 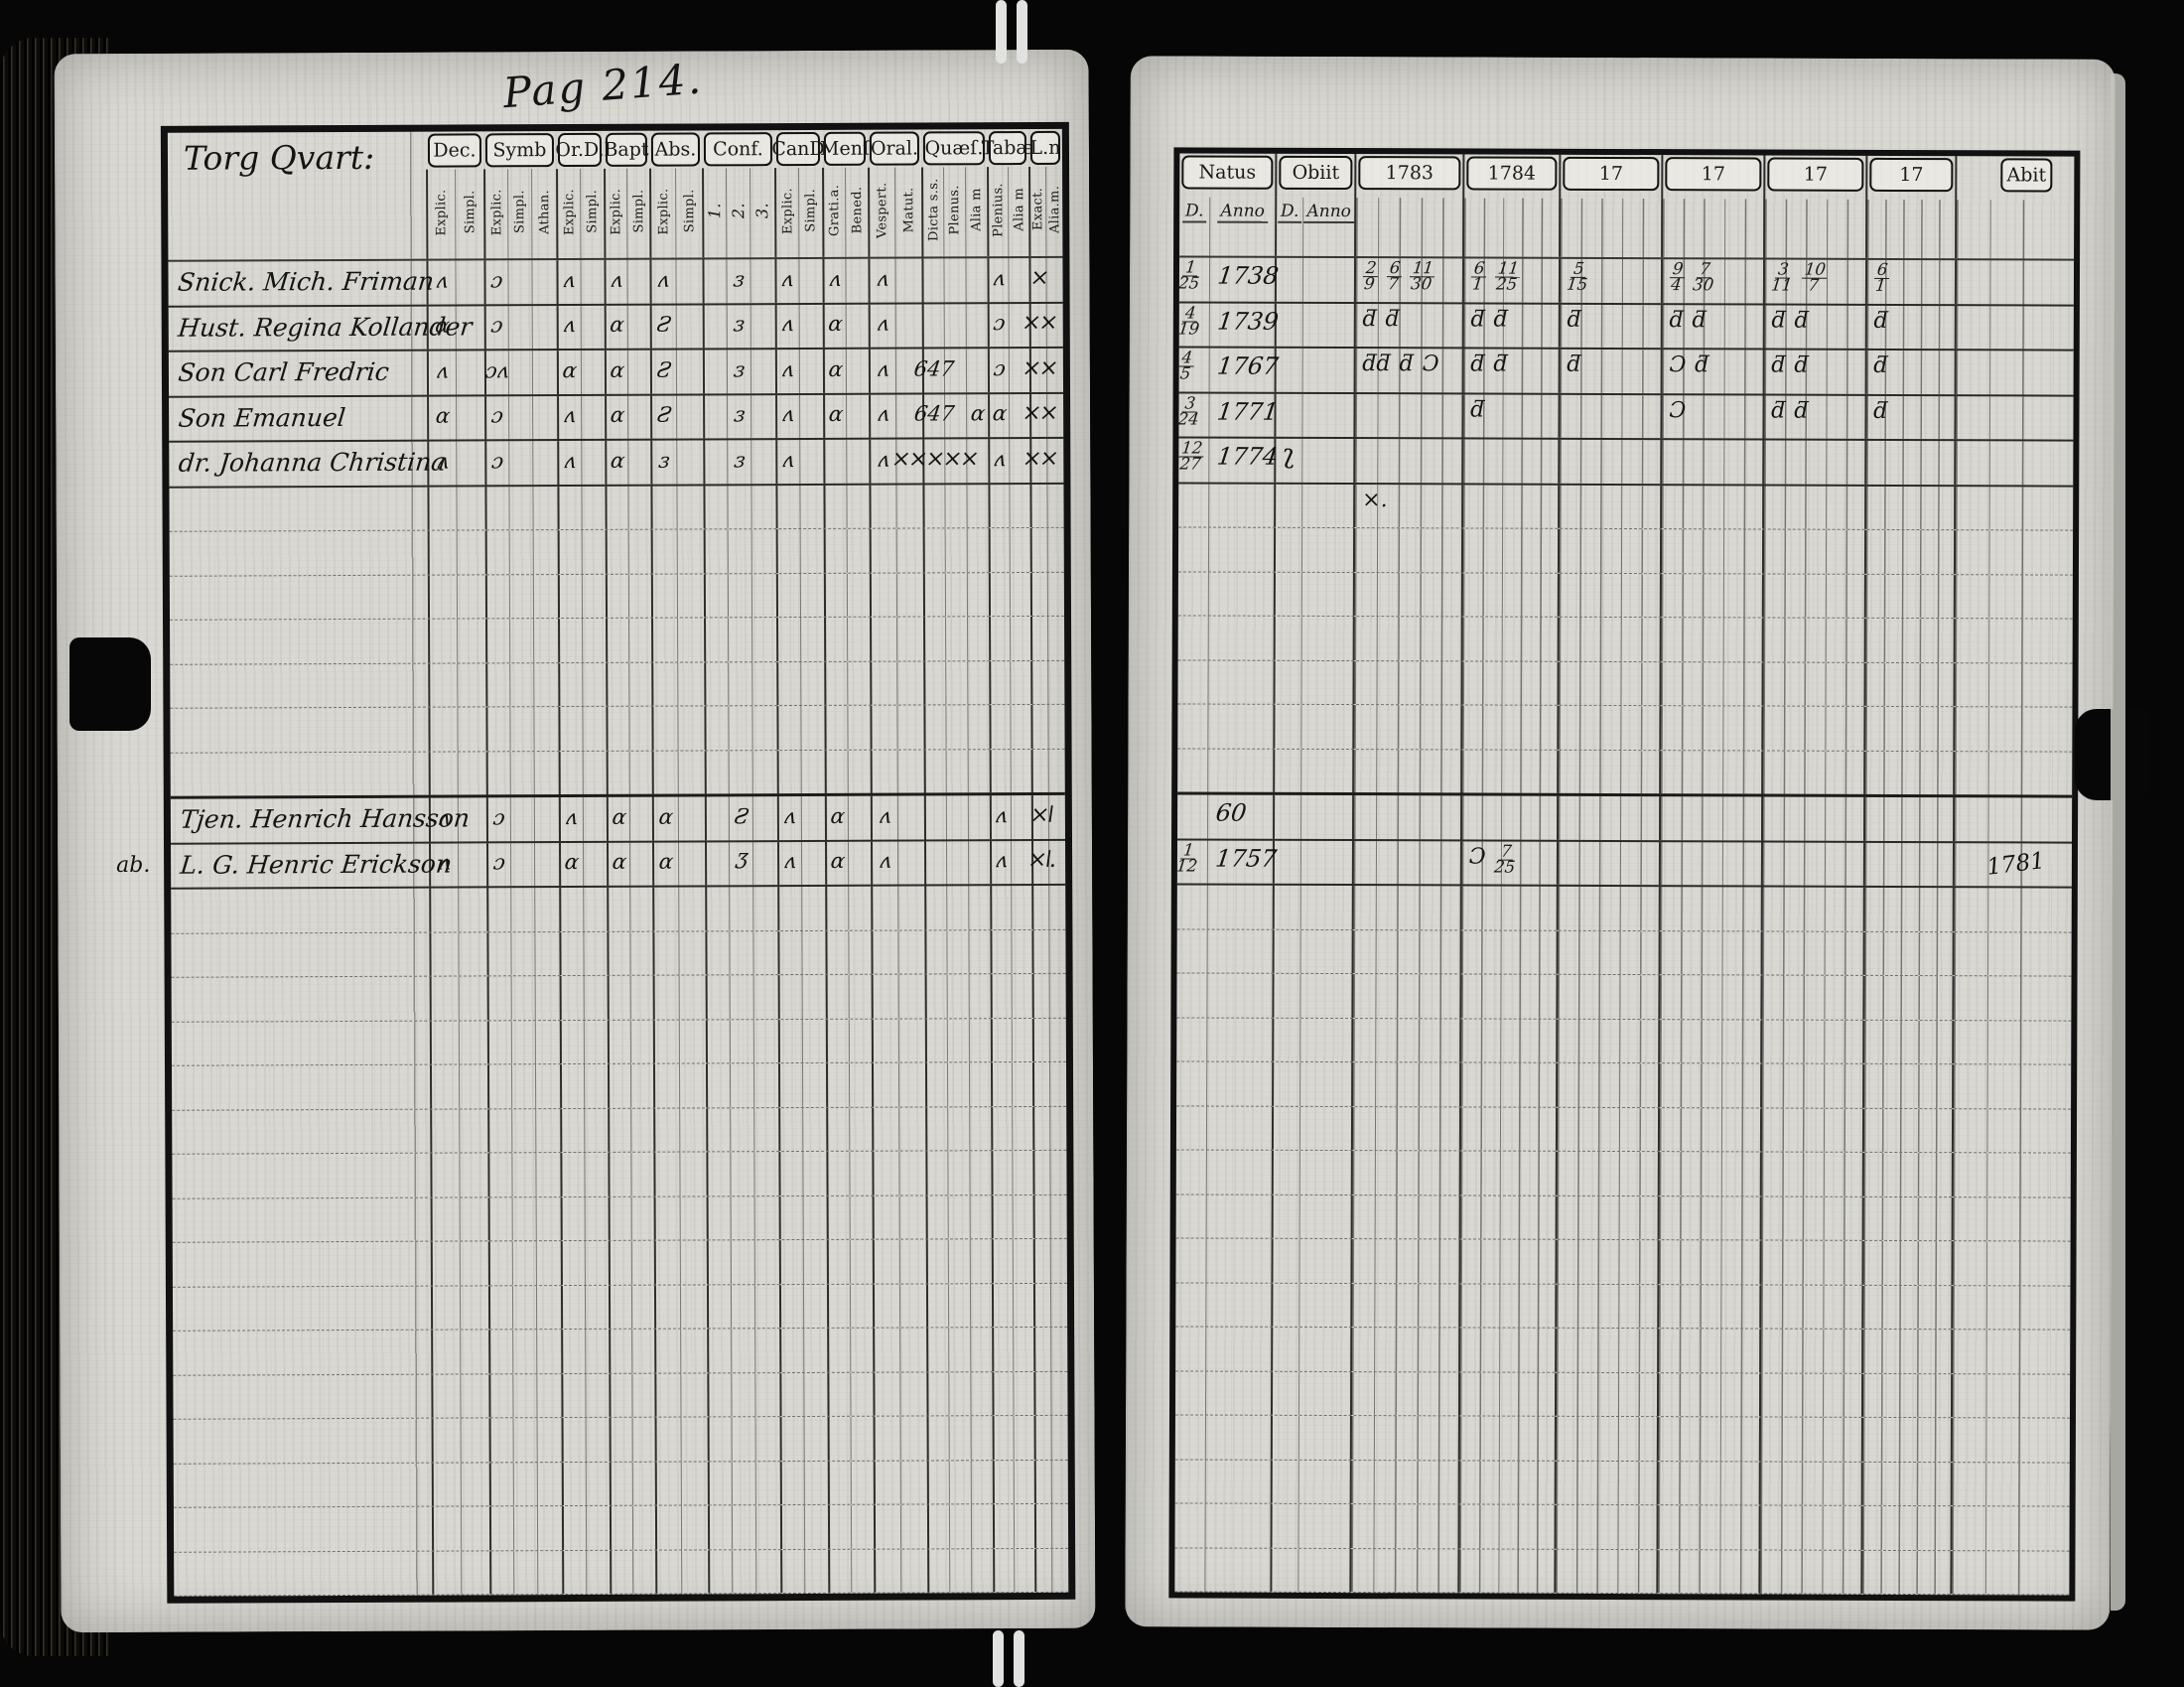 I want to click on attendance-mark: ɜ, so click(x=739, y=414).